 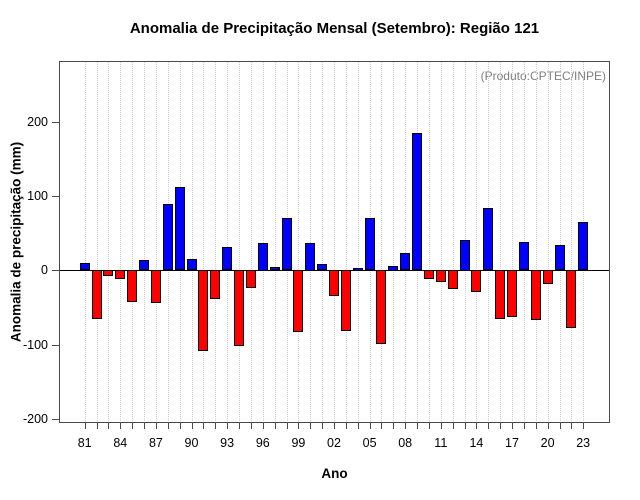 What do you see at coordinates (440, 276) in the screenshot?
I see `bar-2011` at bounding box center [440, 276].